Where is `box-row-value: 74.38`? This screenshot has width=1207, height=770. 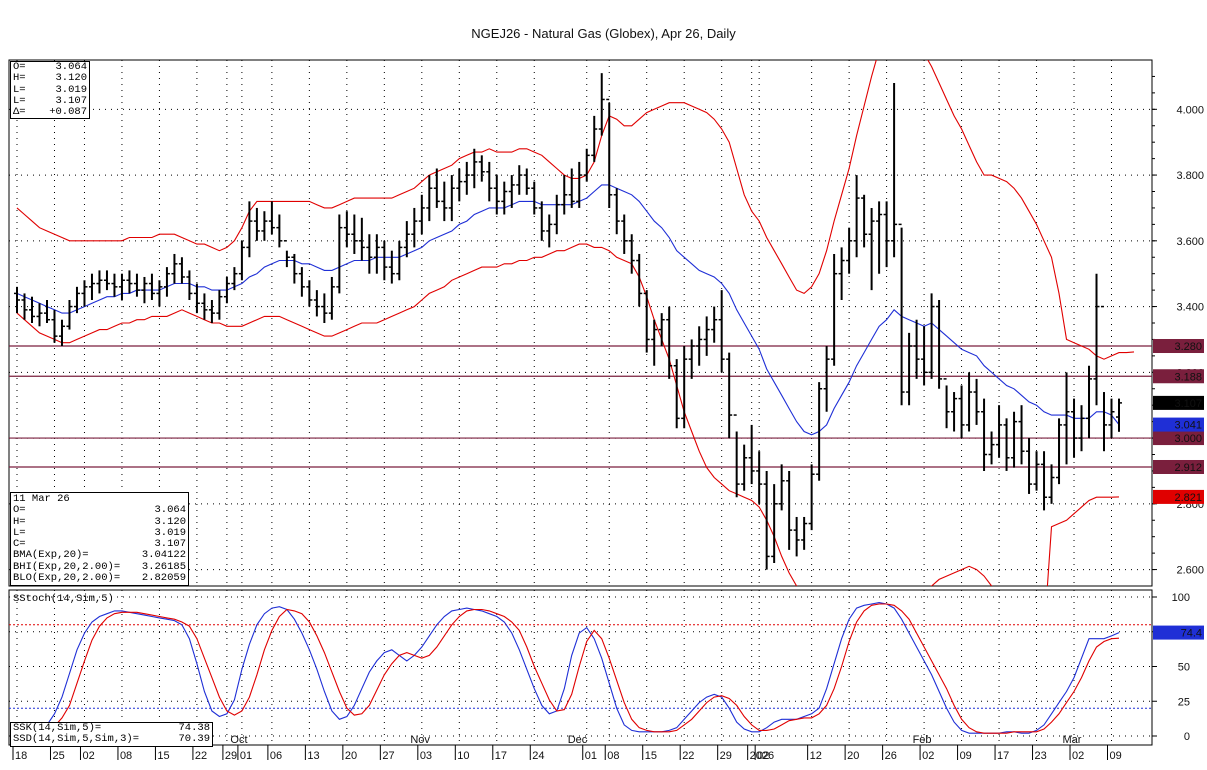
box-row-value: 74.38 is located at coordinates (194, 728).